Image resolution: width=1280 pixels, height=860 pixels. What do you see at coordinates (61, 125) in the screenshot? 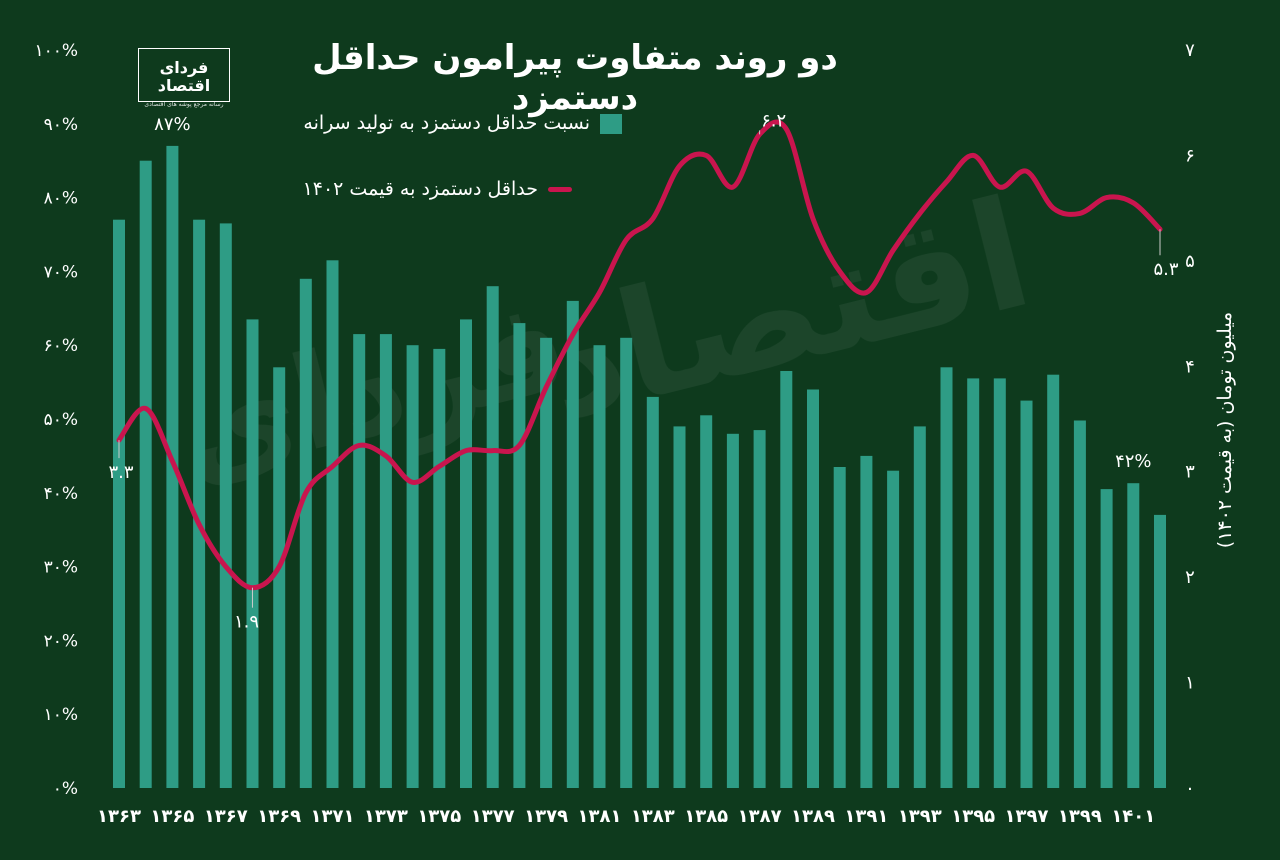
I see `y-left-tick: ۹۰%` at bounding box center [61, 125].